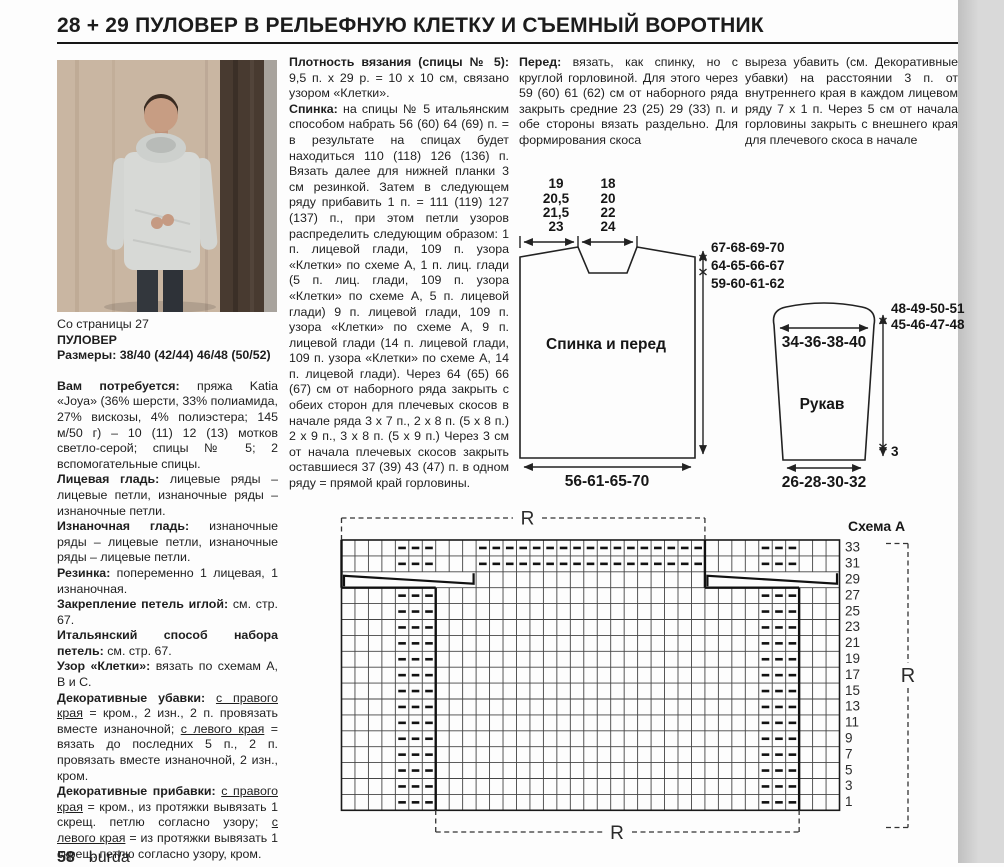 The height and width of the screenshot is (867, 1004). Describe the element at coordinates (556, 212) in the screenshot. I see `svg-text: 21,5` at that location.